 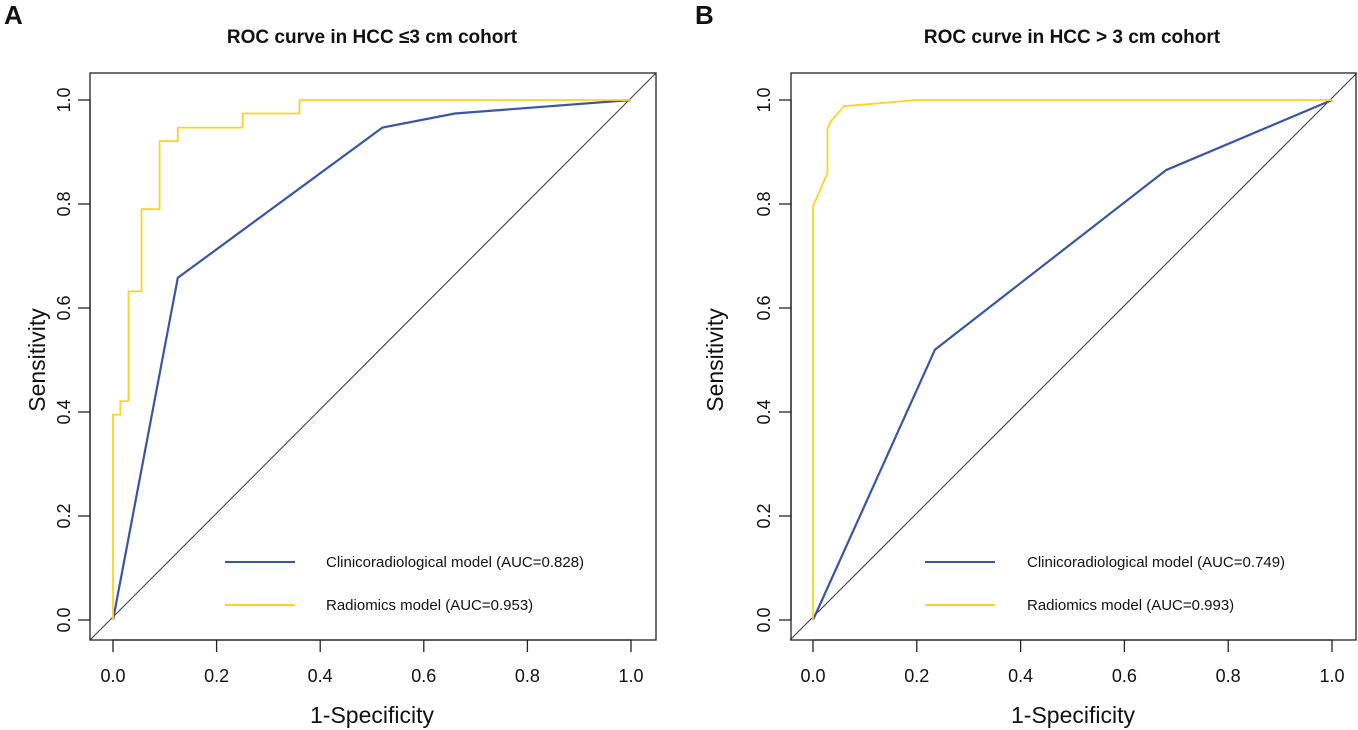 I want to click on legend-label-radiomics: Radiomics model (AUC=0.993), so click(x=1130, y=605).